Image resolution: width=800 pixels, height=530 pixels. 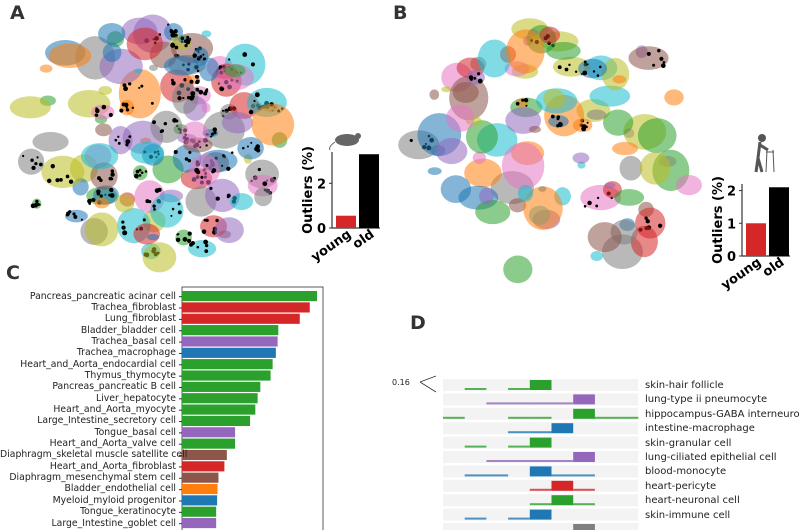 What do you see at coordinates (250, 296) in the screenshot?
I see `bar-Pancreas_pancreatic-acinar-cell` at bounding box center [250, 296].